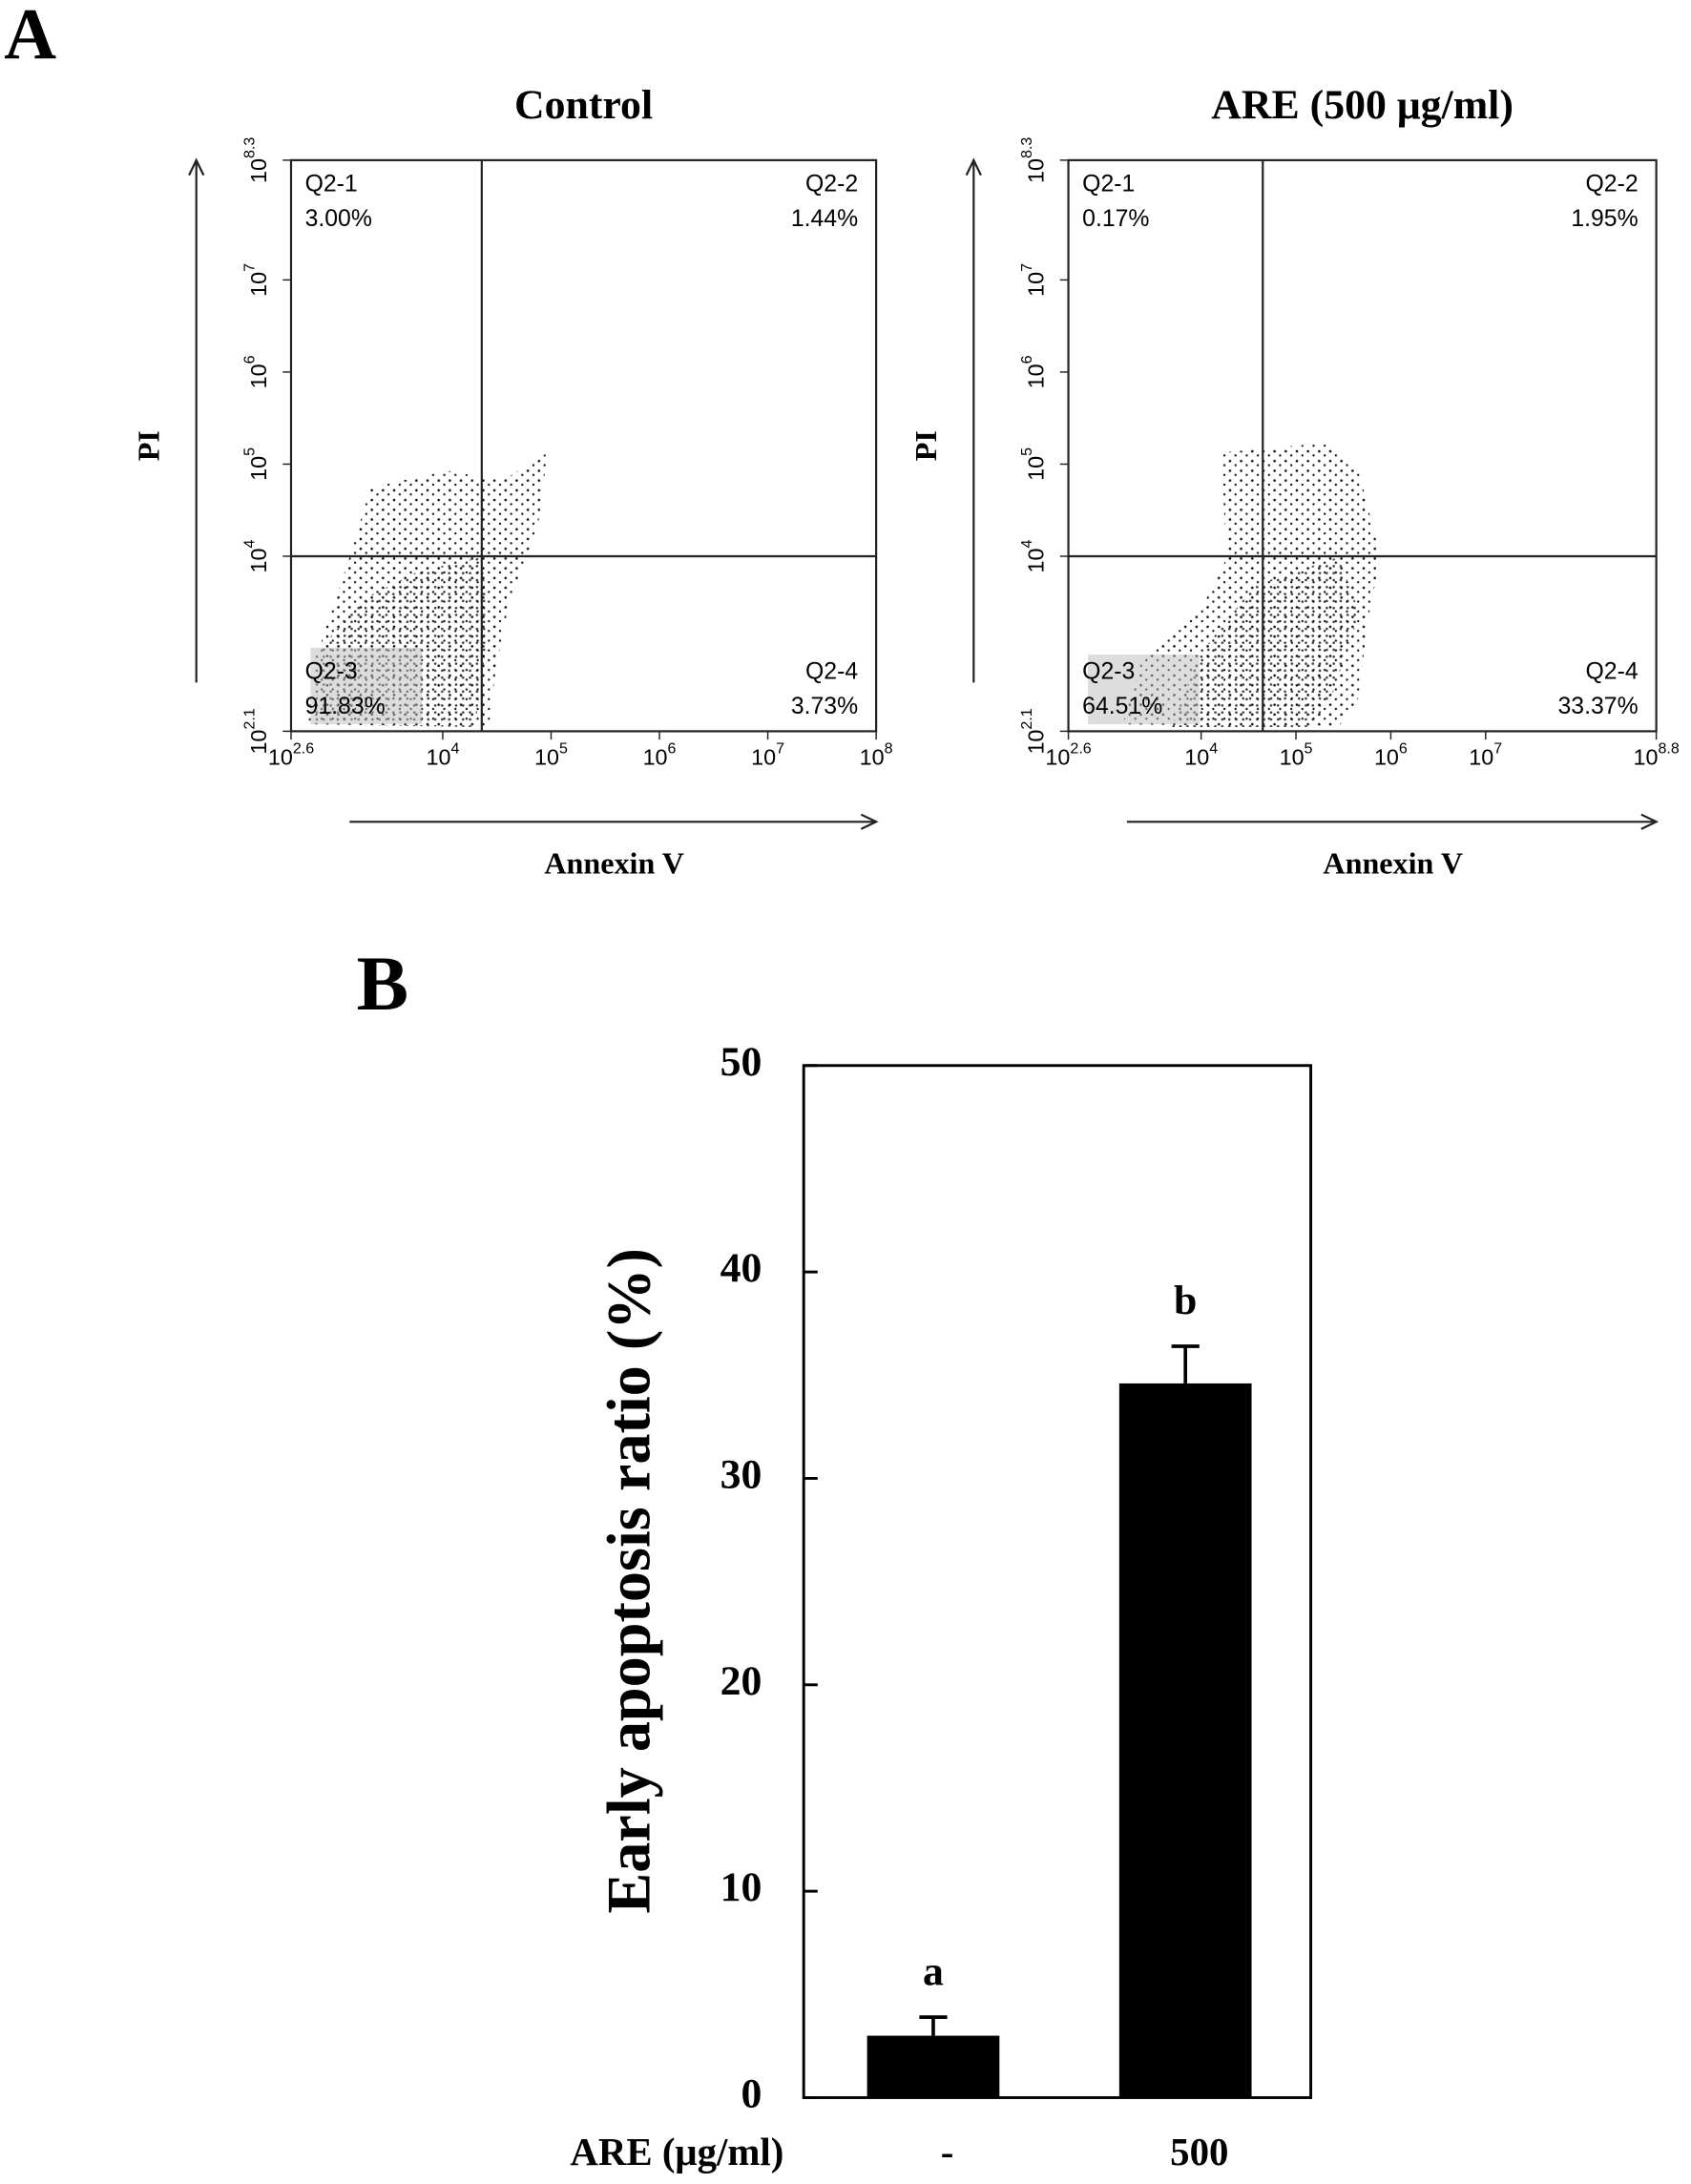 The image size is (1691, 2184). Describe the element at coordinates (1598, 707) in the screenshot. I see `quadrant-percent: 33.37%` at that location.